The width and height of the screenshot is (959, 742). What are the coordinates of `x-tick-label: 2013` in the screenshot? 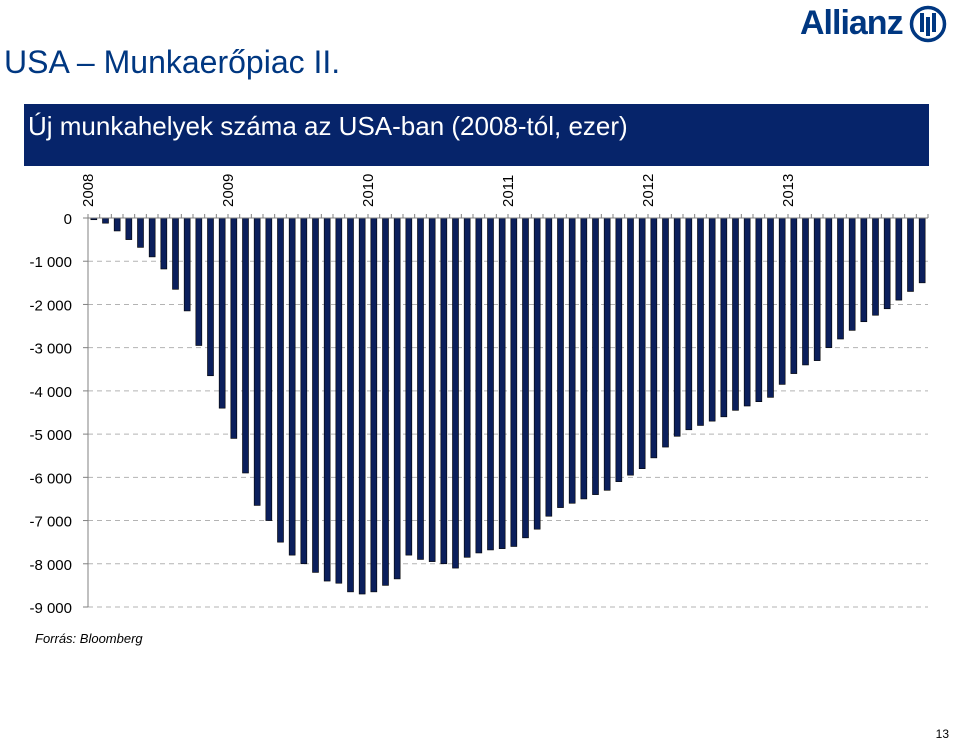 It's located at (788, 190).